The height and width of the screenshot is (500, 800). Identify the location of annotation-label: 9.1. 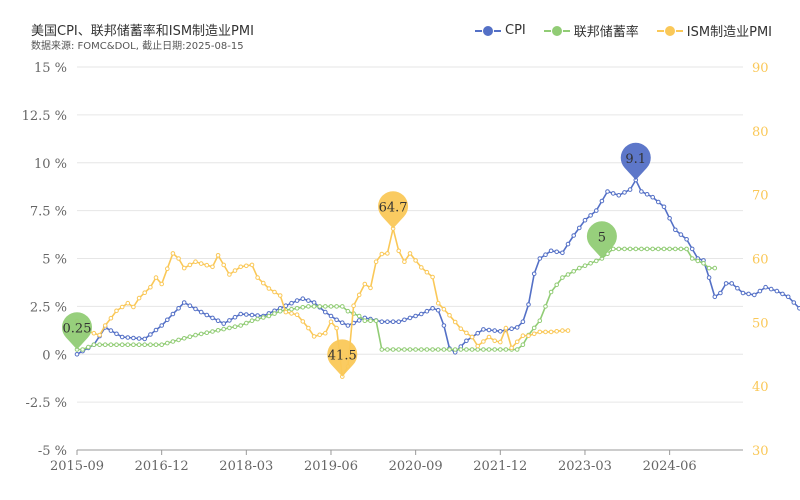
(635, 159).